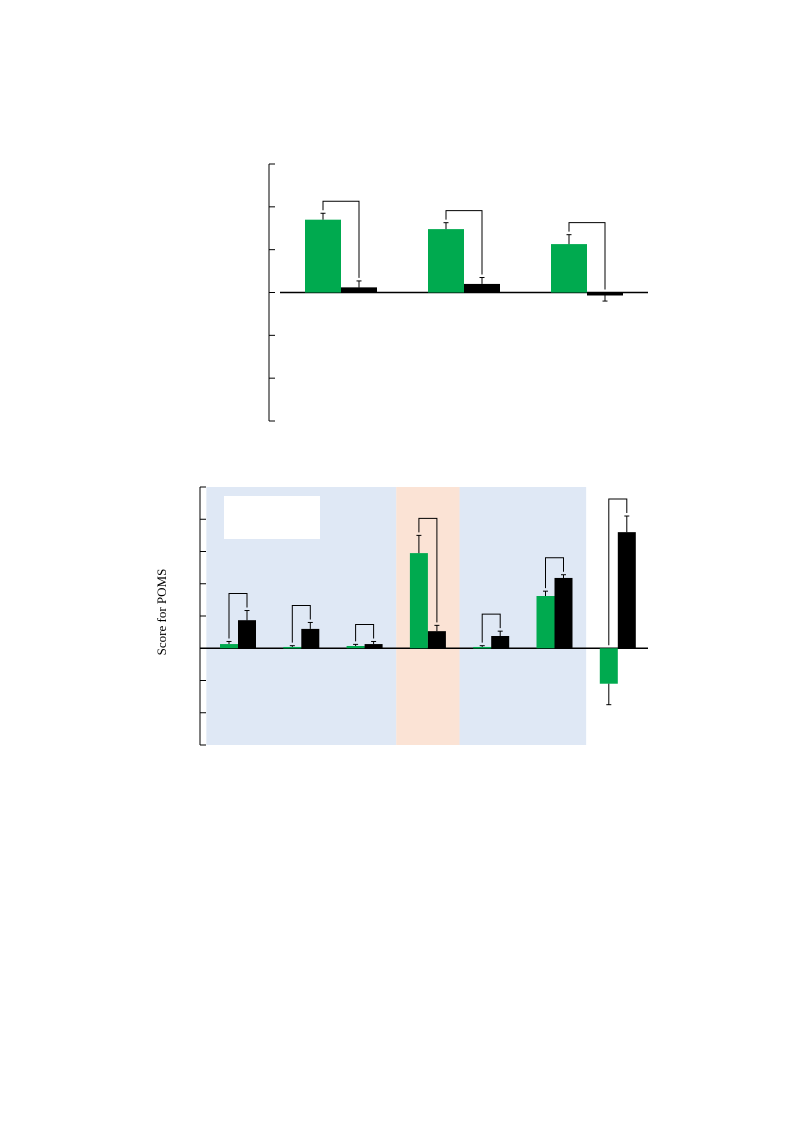  What do you see at coordinates (272, 517) in the screenshot?
I see `legend-box` at bounding box center [272, 517].